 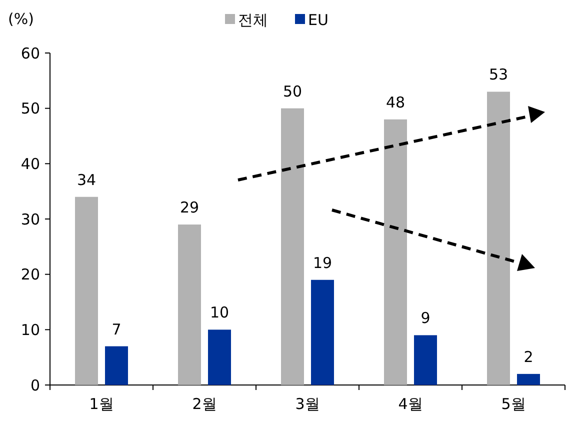 What do you see at coordinates (117, 329) in the screenshot?
I see `data-label: 7` at bounding box center [117, 329].